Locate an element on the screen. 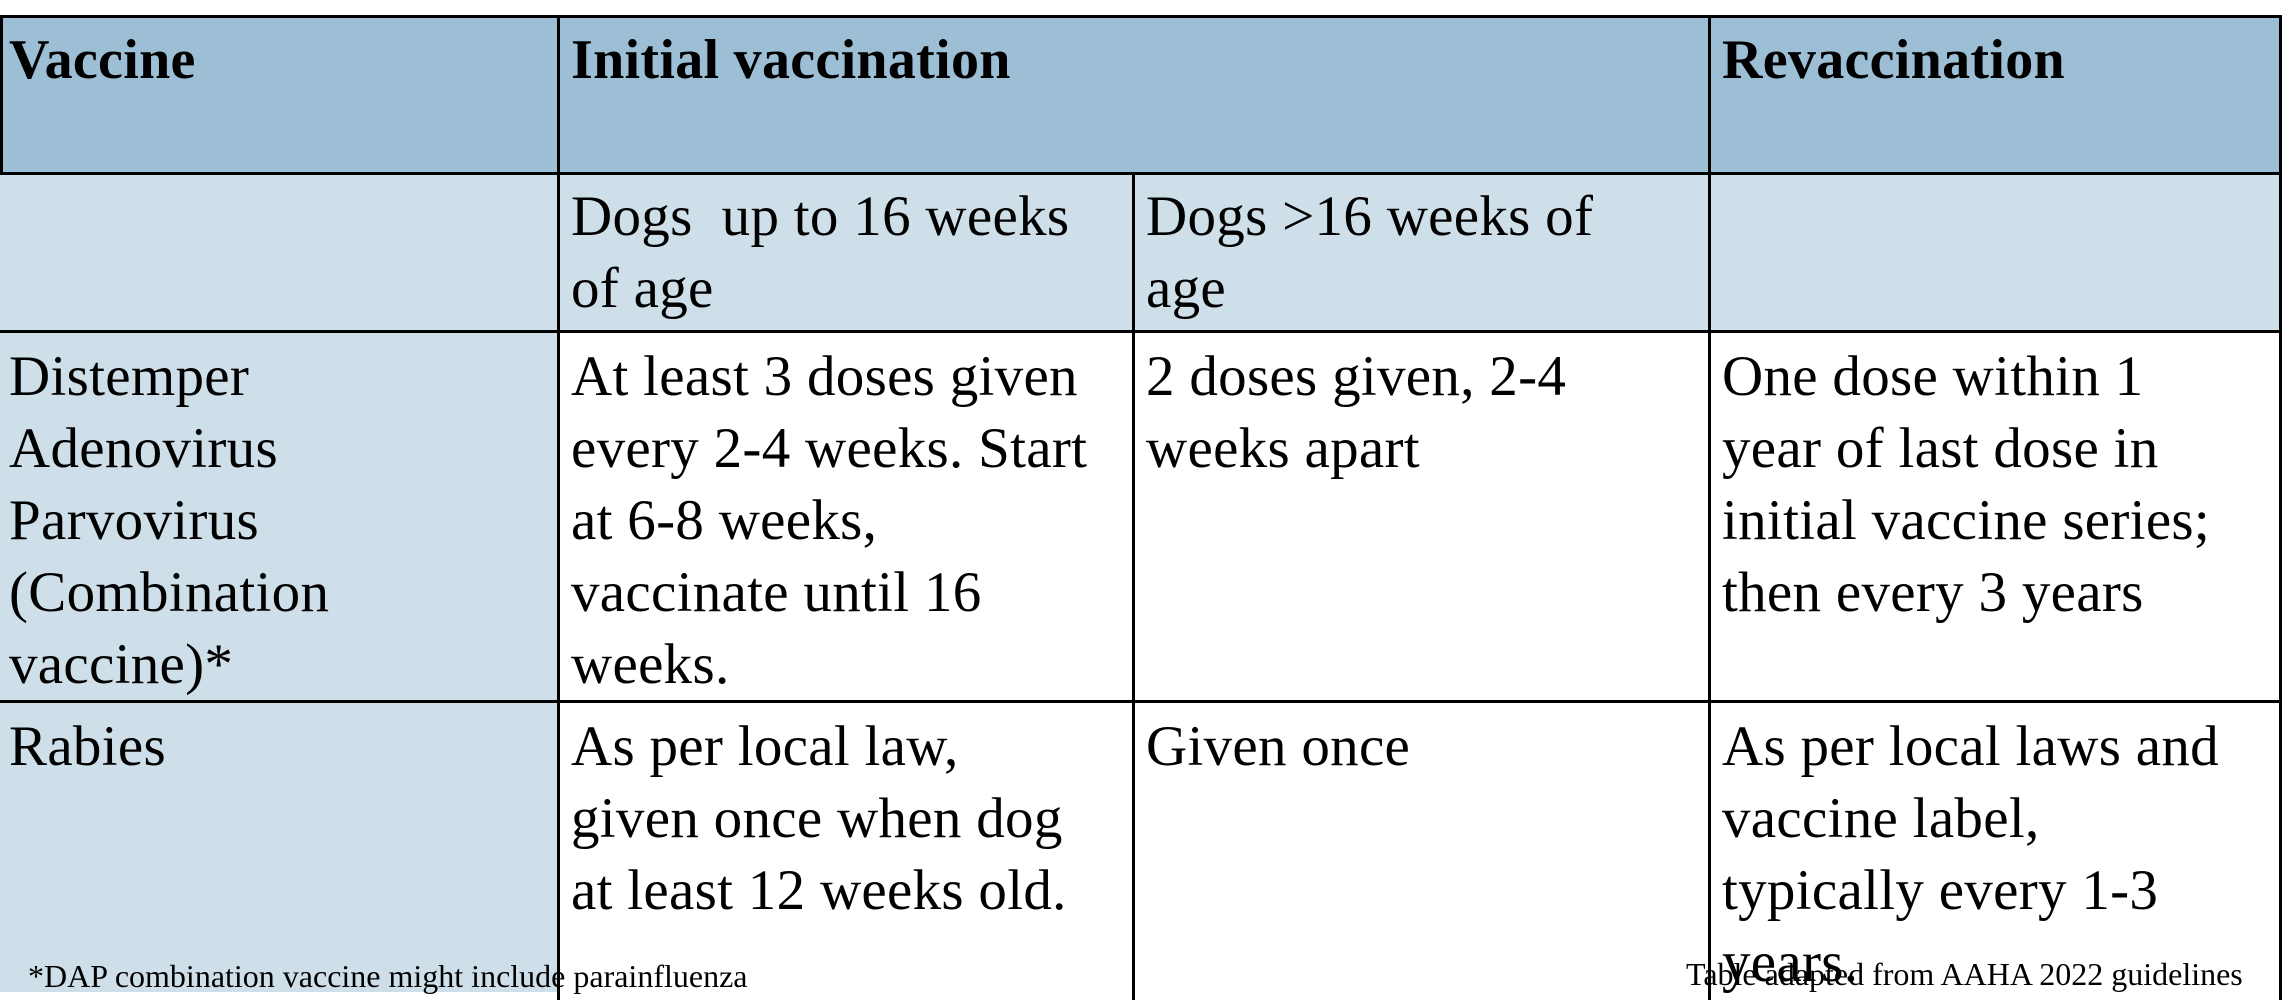 The image size is (2286, 1000). row-rabies-vaccine-name: Rabies is located at coordinates (278, 847).